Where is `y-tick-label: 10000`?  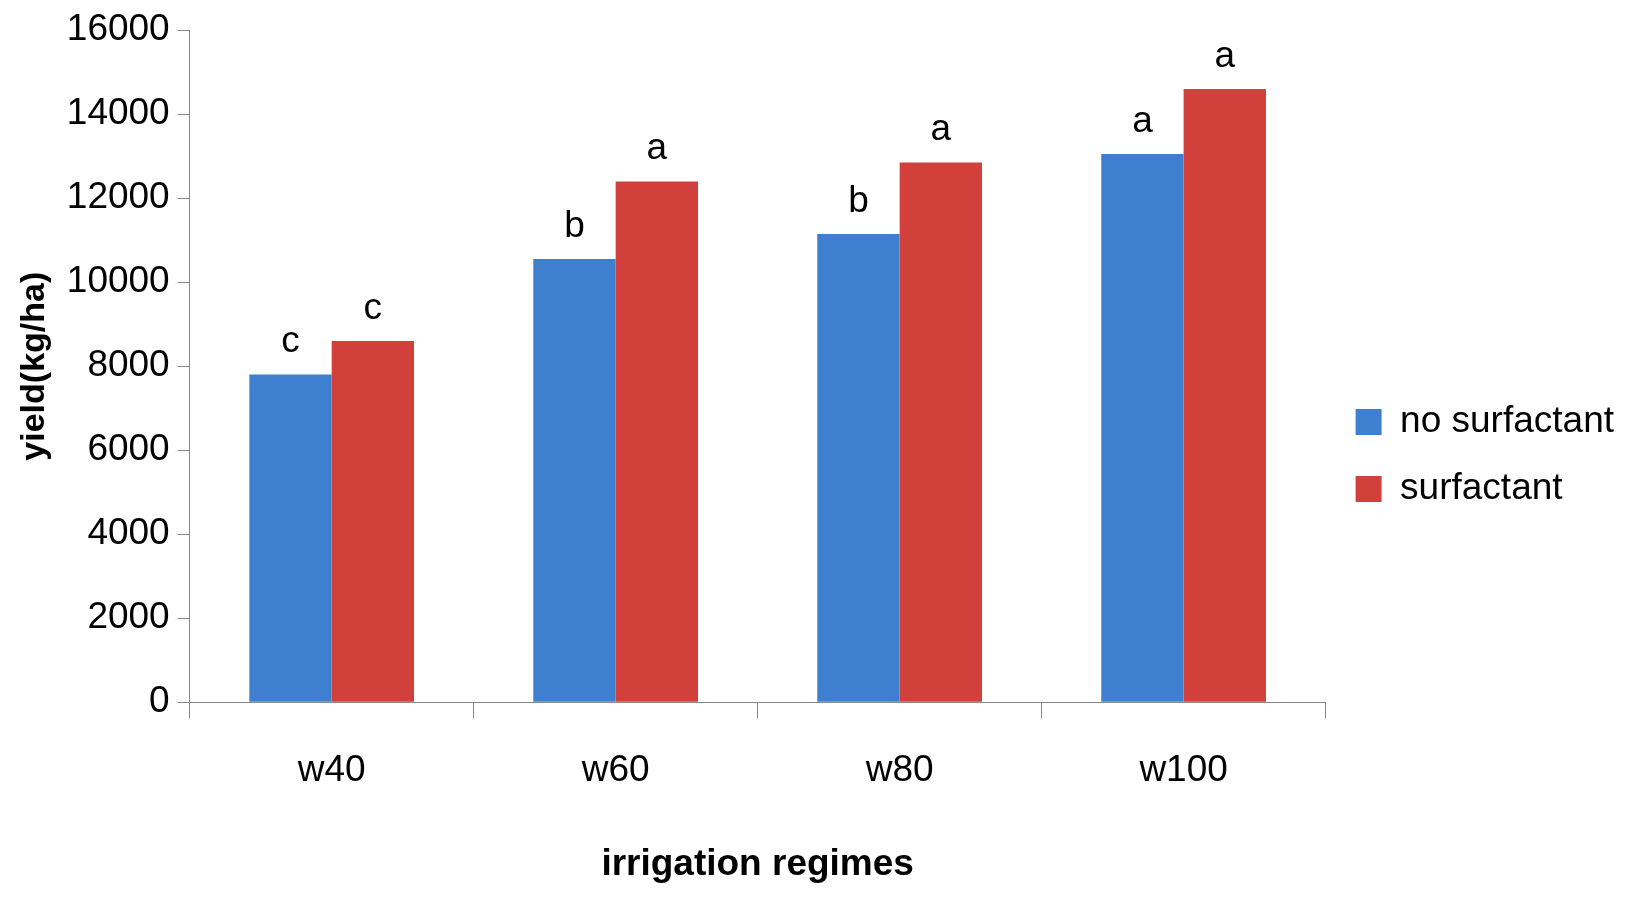
y-tick-label: 10000 is located at coordinates (118, 280).